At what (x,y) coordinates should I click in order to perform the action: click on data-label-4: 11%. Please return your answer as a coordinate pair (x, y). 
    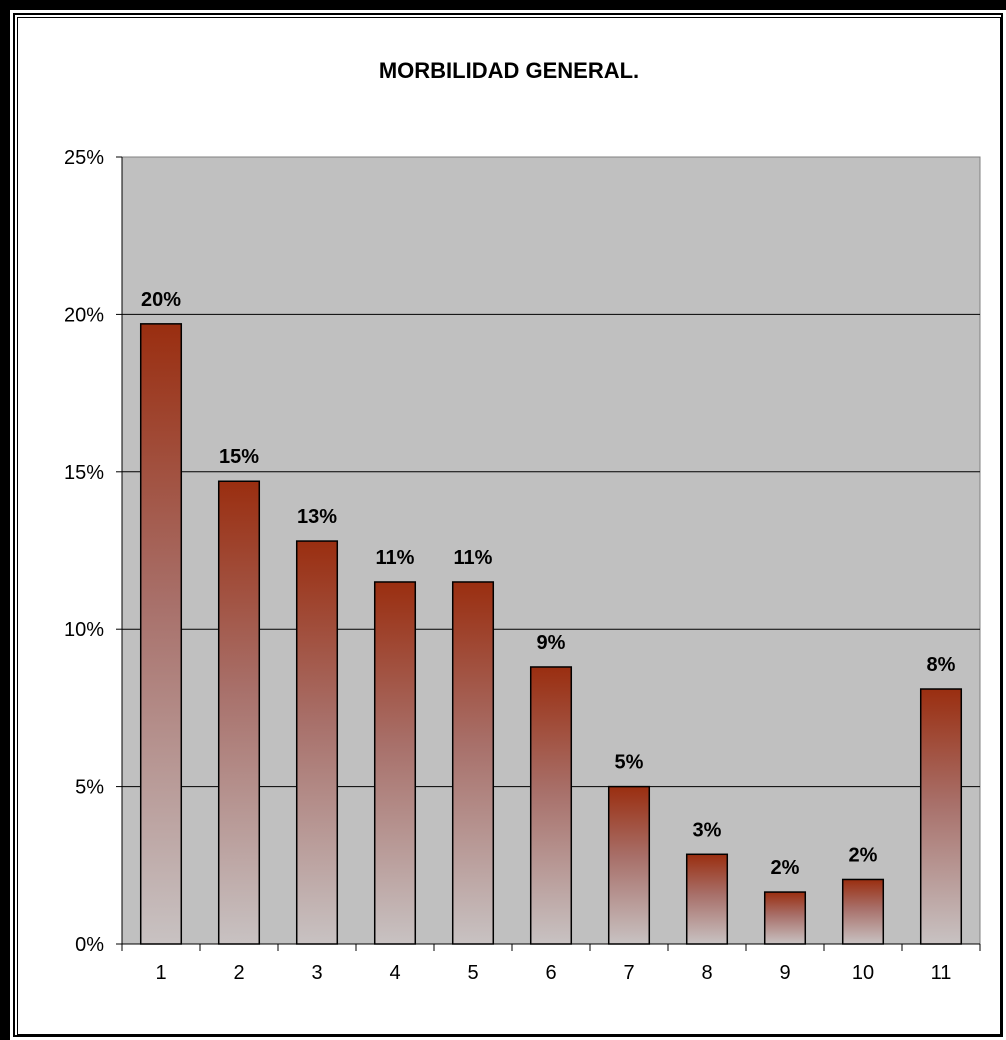
    Looking at the image, I should click on (395, 558).